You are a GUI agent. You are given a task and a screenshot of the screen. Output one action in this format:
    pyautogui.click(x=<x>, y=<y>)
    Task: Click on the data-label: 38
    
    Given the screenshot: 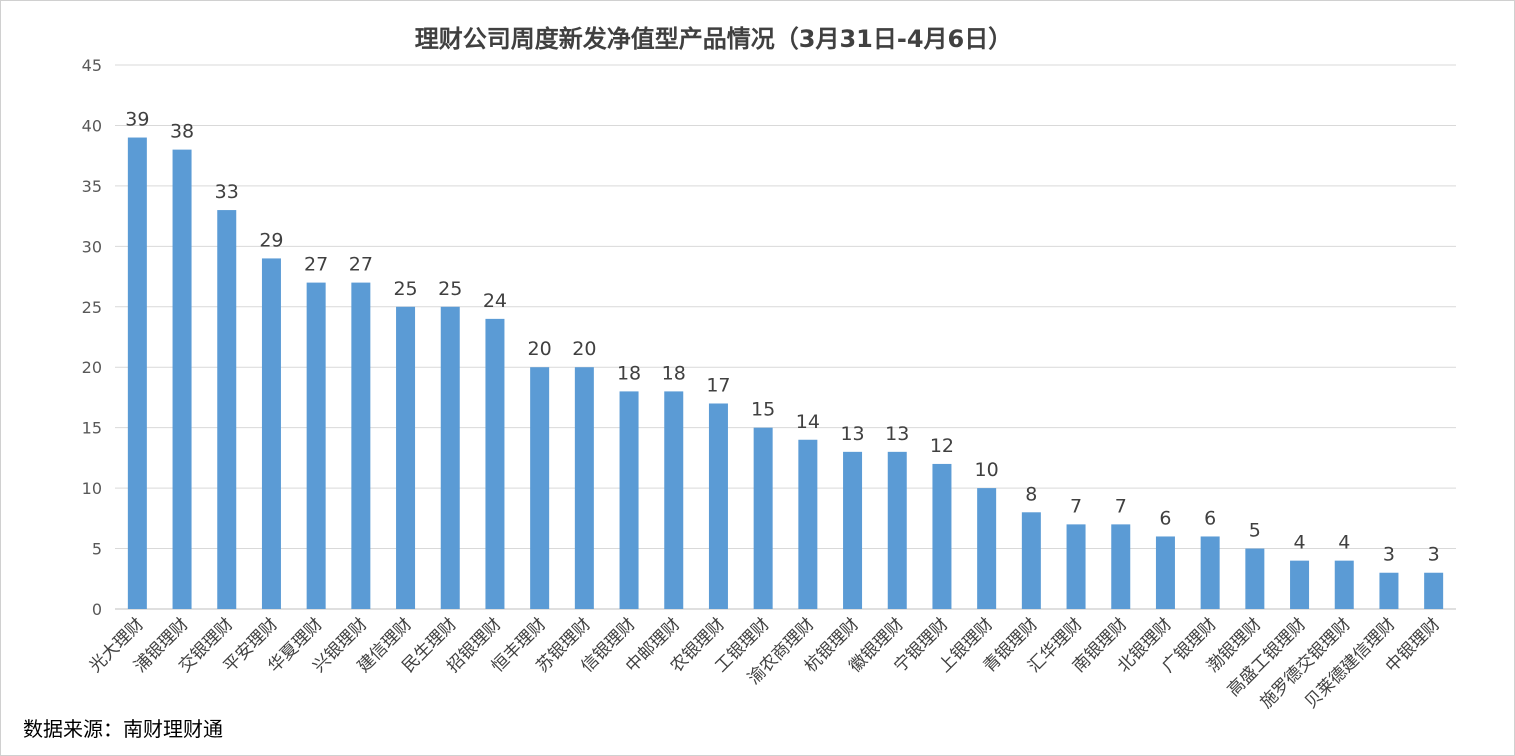 What is the action you would take?
    pyautogui.click(x=182, y=132)
    